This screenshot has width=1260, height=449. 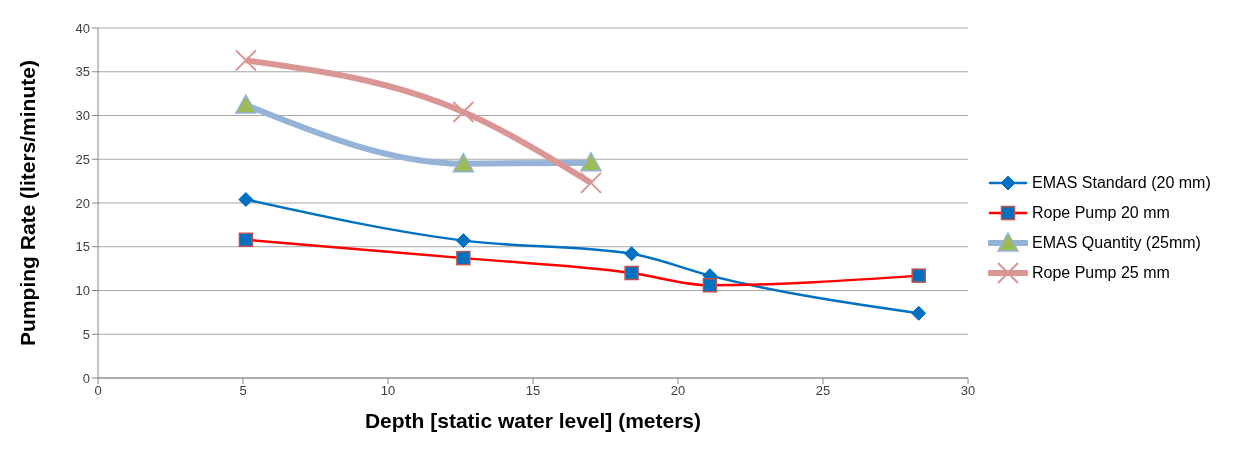 I want to click on x-axis-title: Depth [static water level] (meters), so click(x=533, y=420).